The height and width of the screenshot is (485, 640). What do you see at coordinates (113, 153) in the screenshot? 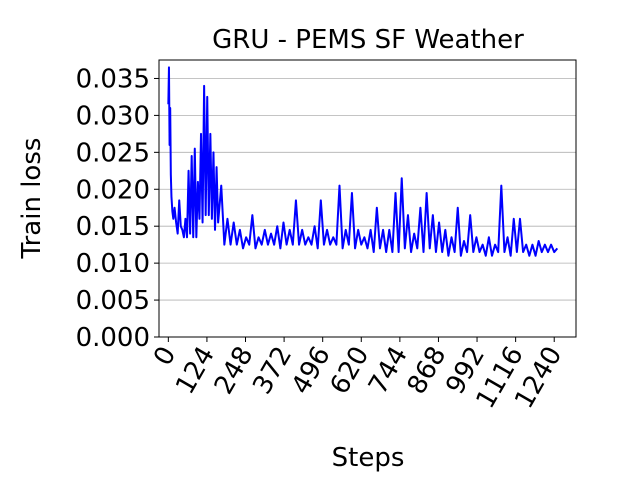
I see `y-tick-label: 0.025` at bounding box center [113, 153].